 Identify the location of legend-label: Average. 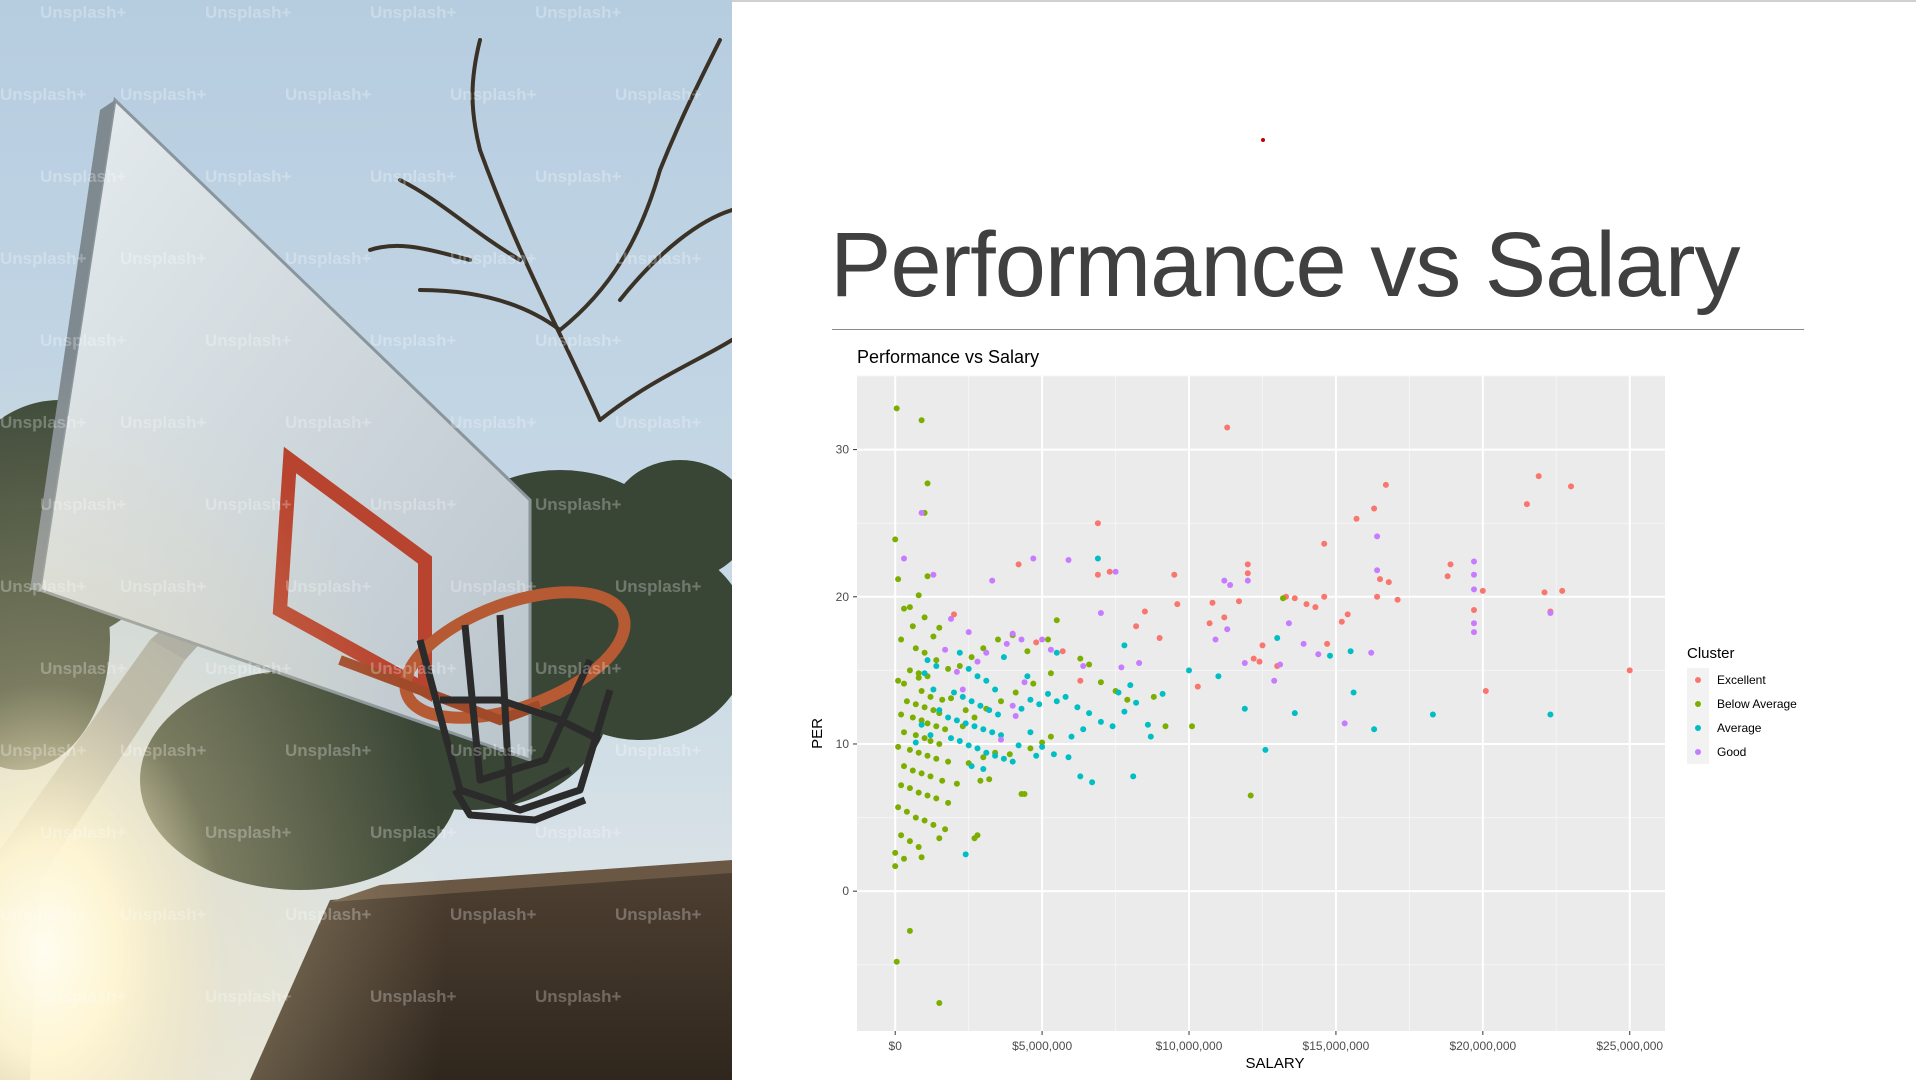
(1739, 728).